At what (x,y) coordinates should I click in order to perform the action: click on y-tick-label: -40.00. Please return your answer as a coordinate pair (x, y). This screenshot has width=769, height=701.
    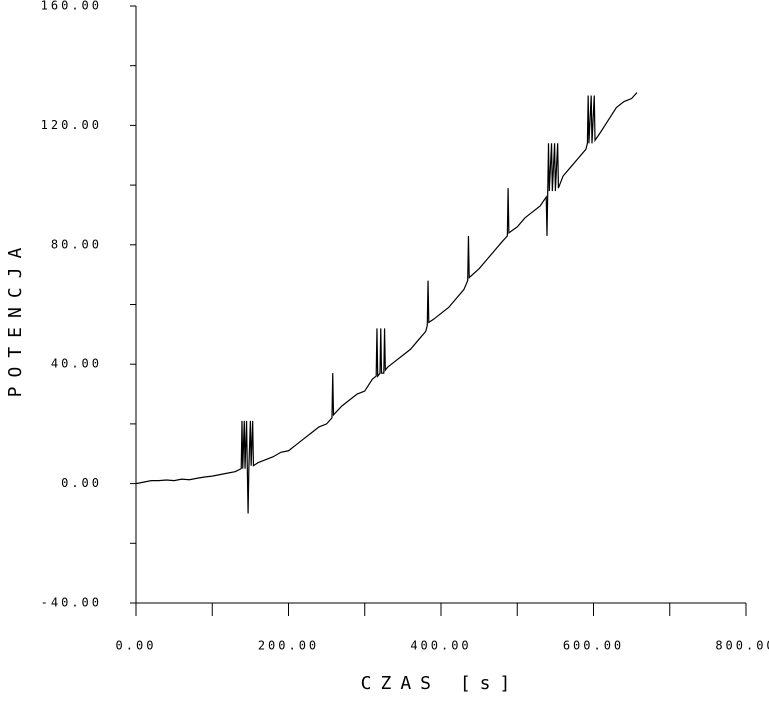
    Looking at the image, I should click on (71, 603).